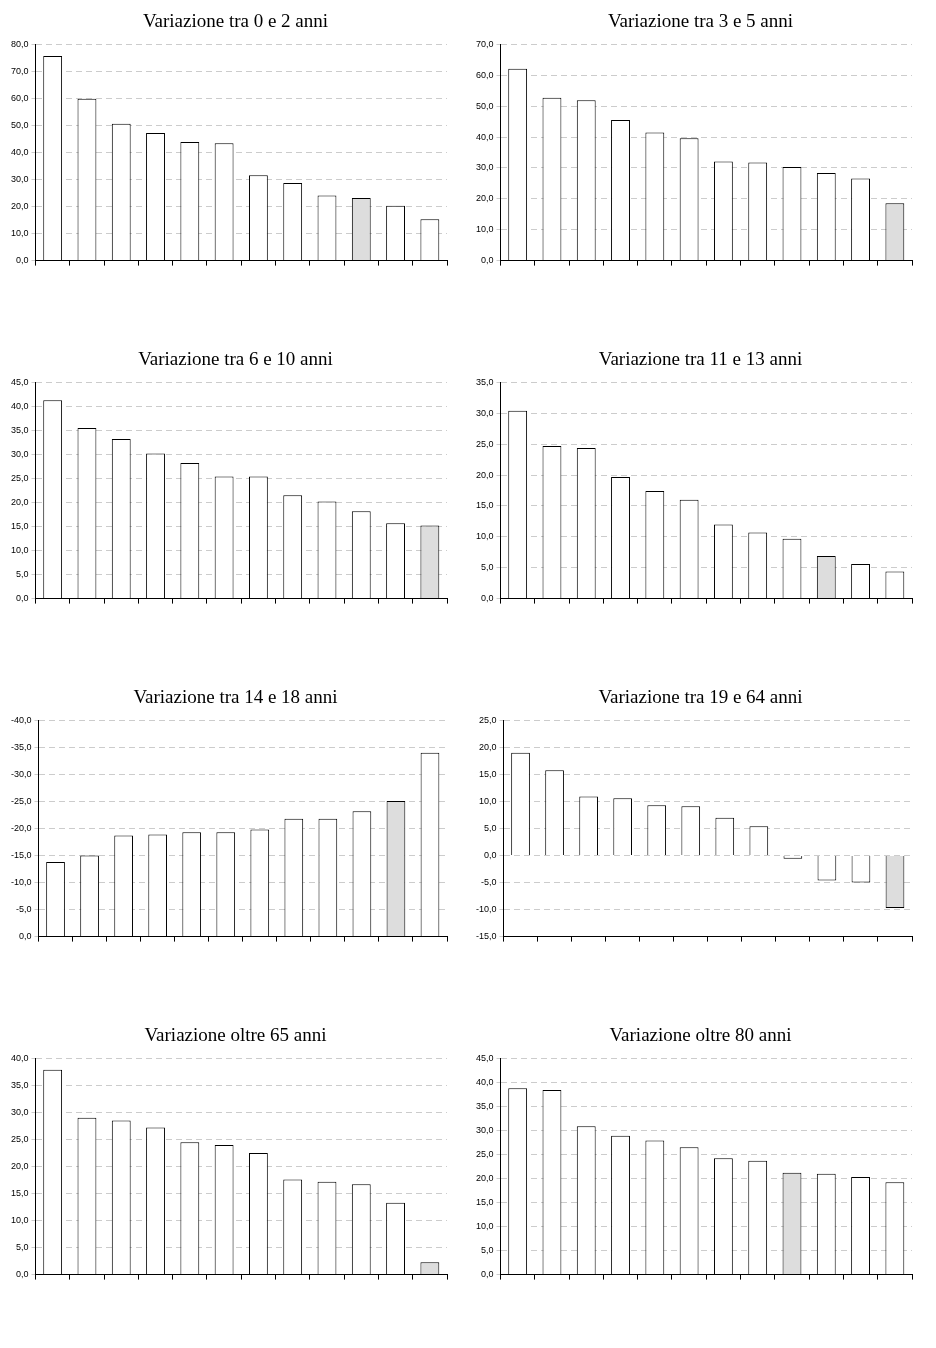  What do you see at coordinates (235, 1035) in the screenshot?
I see `chart-title: Variazione oltre 65 anni` at bounding box center [235, 1035].